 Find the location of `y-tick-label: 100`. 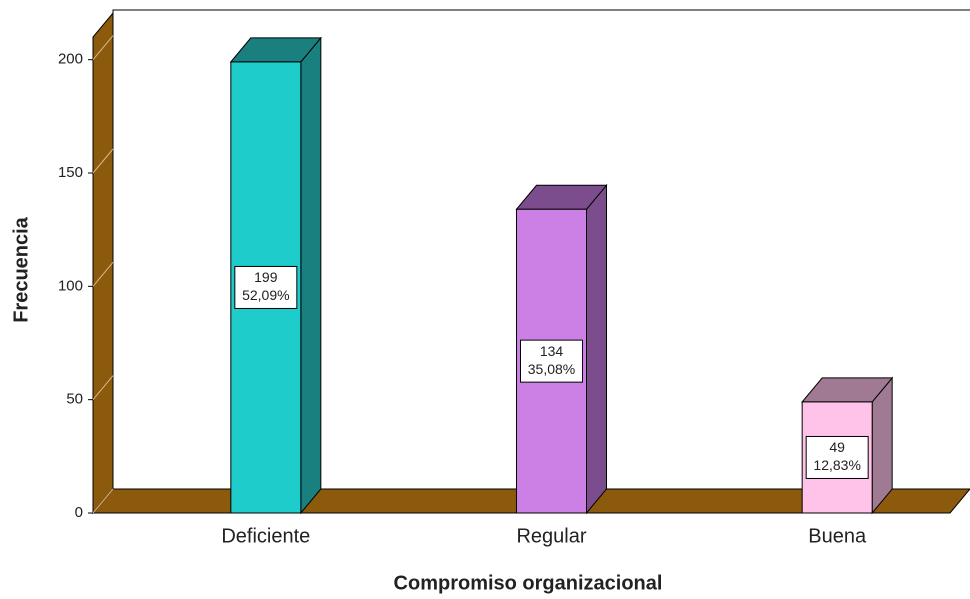

y-tick-label: 100 is located at coordinates (70, 285).